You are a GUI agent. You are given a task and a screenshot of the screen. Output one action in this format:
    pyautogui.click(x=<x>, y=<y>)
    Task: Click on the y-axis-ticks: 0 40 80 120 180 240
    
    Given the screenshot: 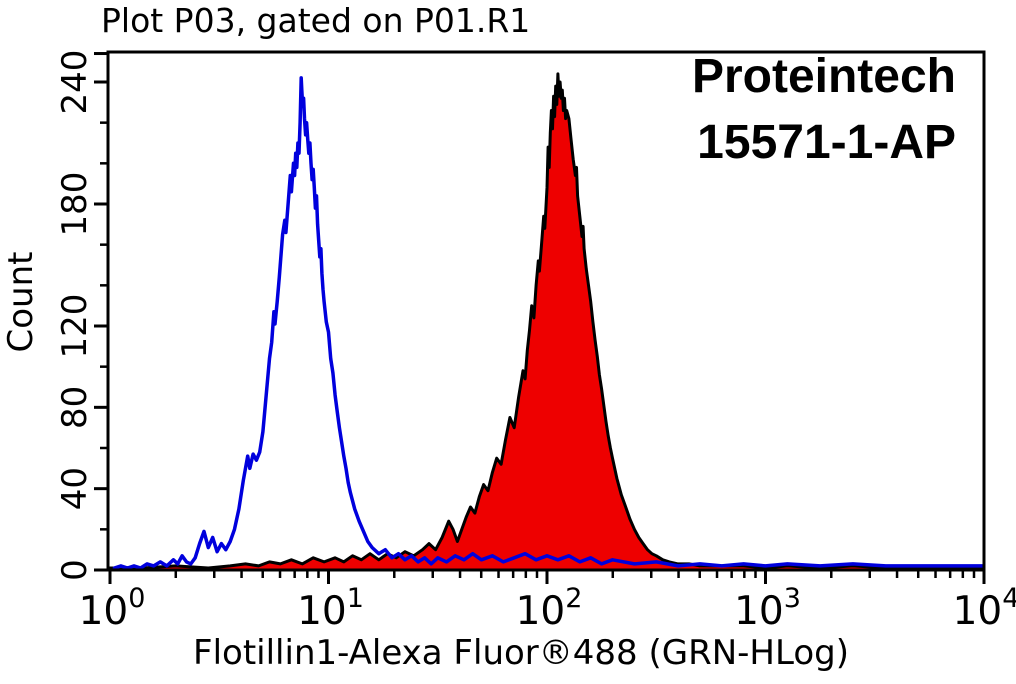 What is the action you would take?
    pyautogui.click(x=81, y=315)
    